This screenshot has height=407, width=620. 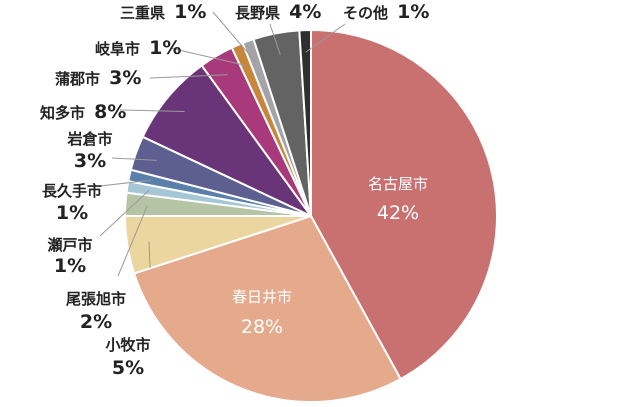 I want to click on slice-label-nagoya: 名古屋市, so click(x=398, y=184).